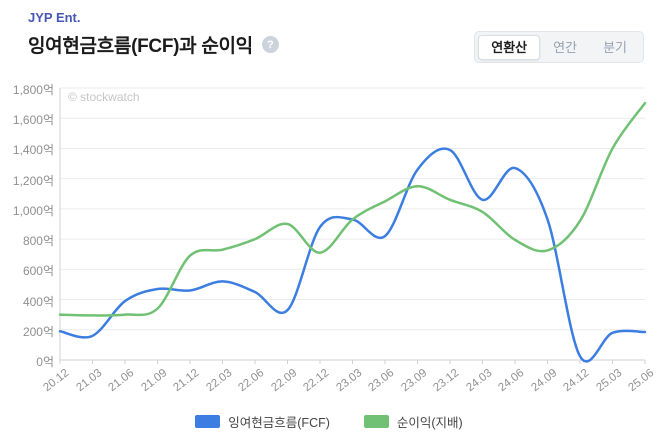 This screenshot has width=658, height=441. Describe the element at coordinates (208, 421) in the screenshot. I see `fcf-legend-swatch` at that location.